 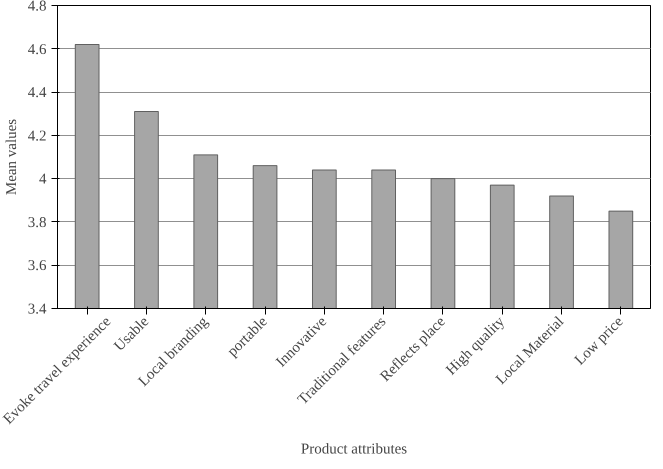 What do you see at coordinates (37, 7) in the screenshot?
I see `y-tick-label: 4.8` at bounding box center [37, 7].